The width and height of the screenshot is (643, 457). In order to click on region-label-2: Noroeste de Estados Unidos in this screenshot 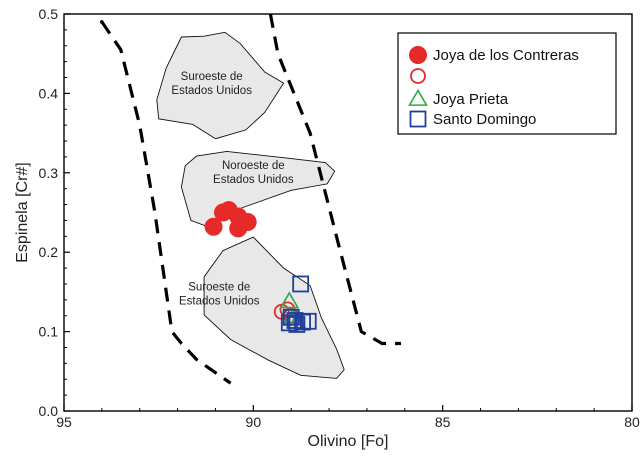, I will do `click(253, 173)`.